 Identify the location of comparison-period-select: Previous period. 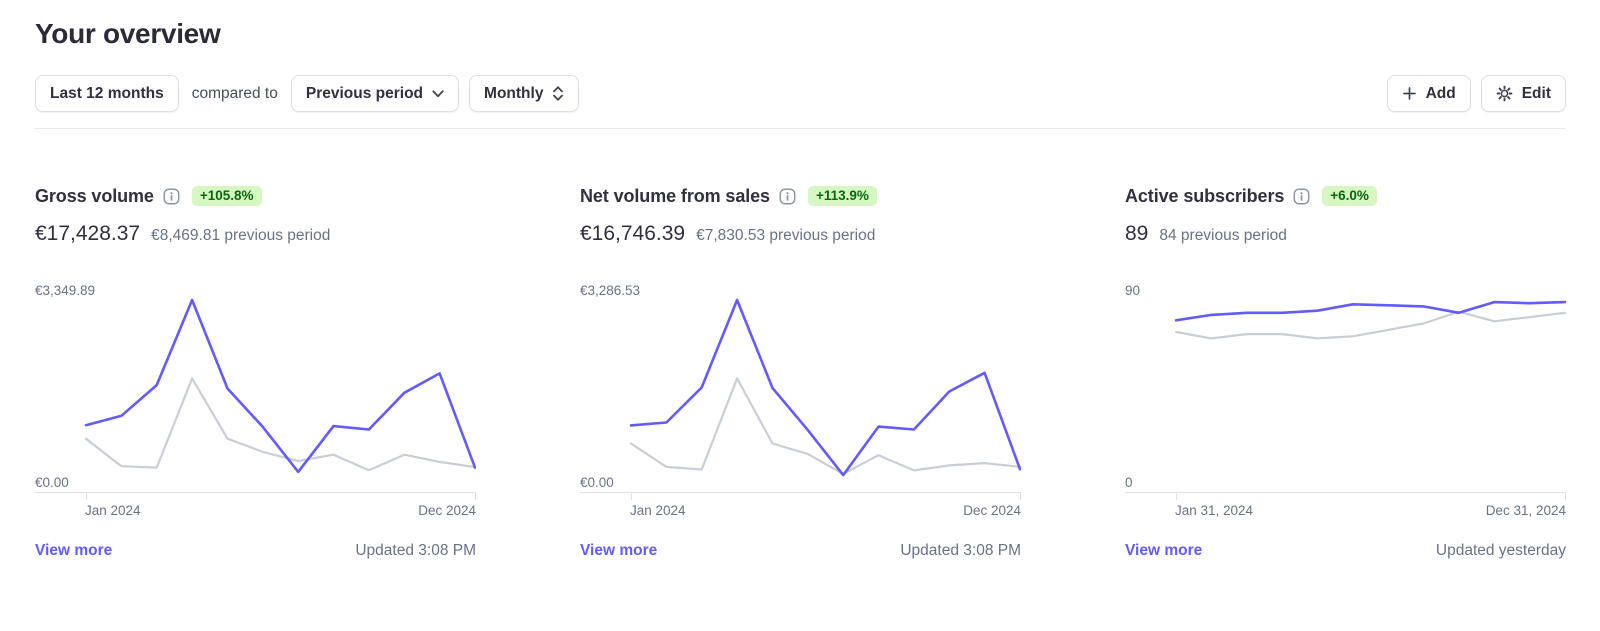
(375, 93).